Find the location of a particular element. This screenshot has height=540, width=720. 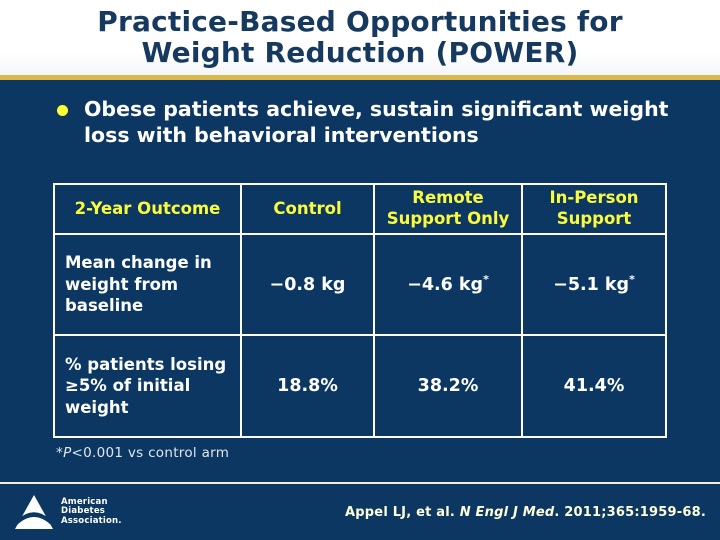

col-header-in-person-support: In-Person Support is located at coordinates (594, 209).